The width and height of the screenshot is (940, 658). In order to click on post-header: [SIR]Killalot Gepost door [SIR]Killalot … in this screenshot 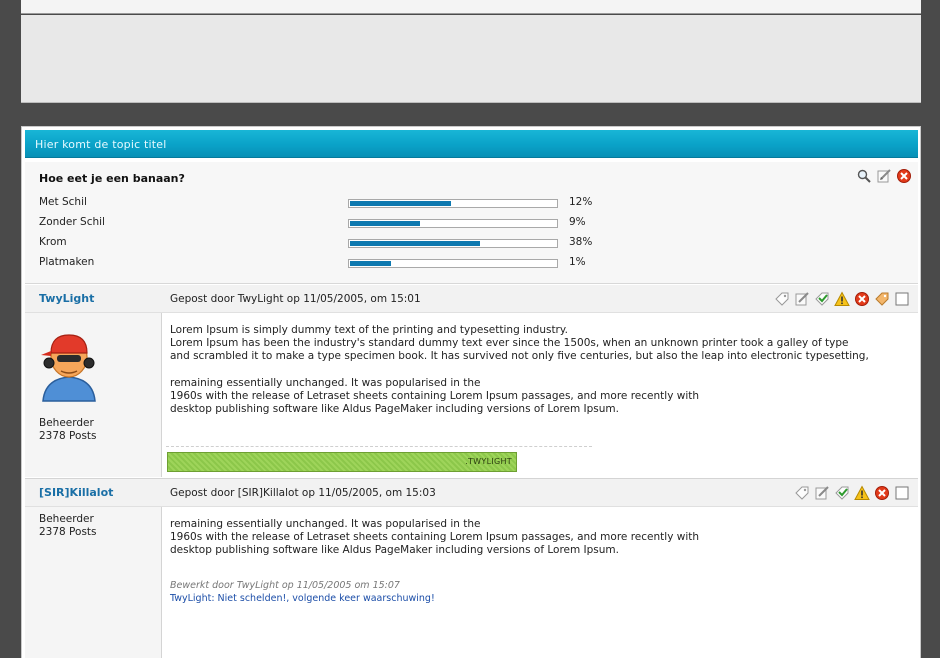, I will do `click(471, 493)`.